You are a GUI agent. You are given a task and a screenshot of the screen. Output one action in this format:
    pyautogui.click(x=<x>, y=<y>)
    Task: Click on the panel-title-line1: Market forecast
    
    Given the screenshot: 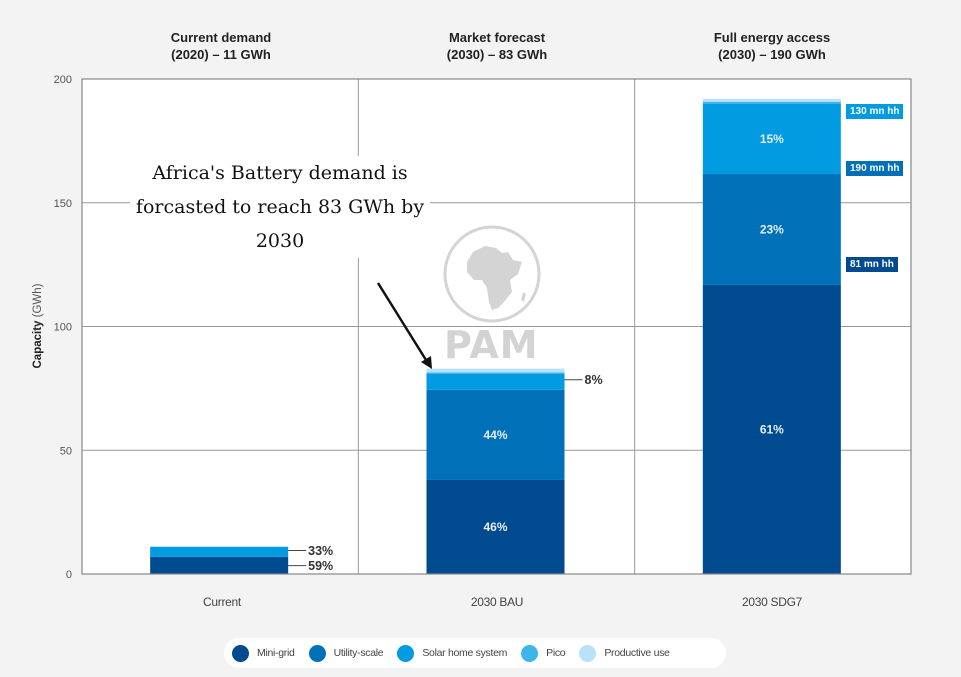 What is the action you would take?
    pyautogui.click(x=497, y=37)
    